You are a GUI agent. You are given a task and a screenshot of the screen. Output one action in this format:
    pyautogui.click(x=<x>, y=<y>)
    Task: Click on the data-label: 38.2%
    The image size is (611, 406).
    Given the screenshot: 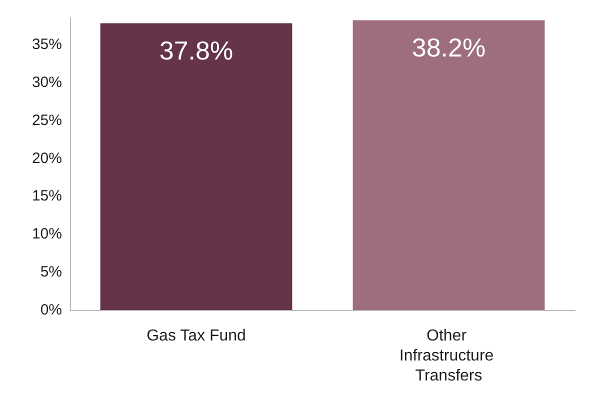 What is the action you would take?
    pyautogui.click(x=449, y=47)
    